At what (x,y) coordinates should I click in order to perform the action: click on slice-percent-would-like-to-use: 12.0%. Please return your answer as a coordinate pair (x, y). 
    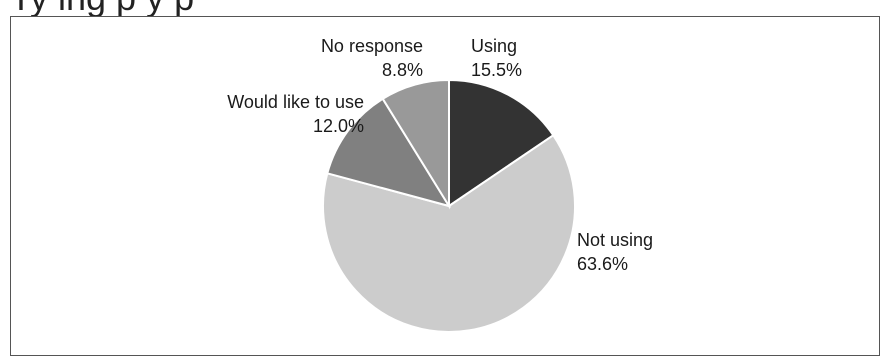
    Looking at the image, I should click on (338, 126).